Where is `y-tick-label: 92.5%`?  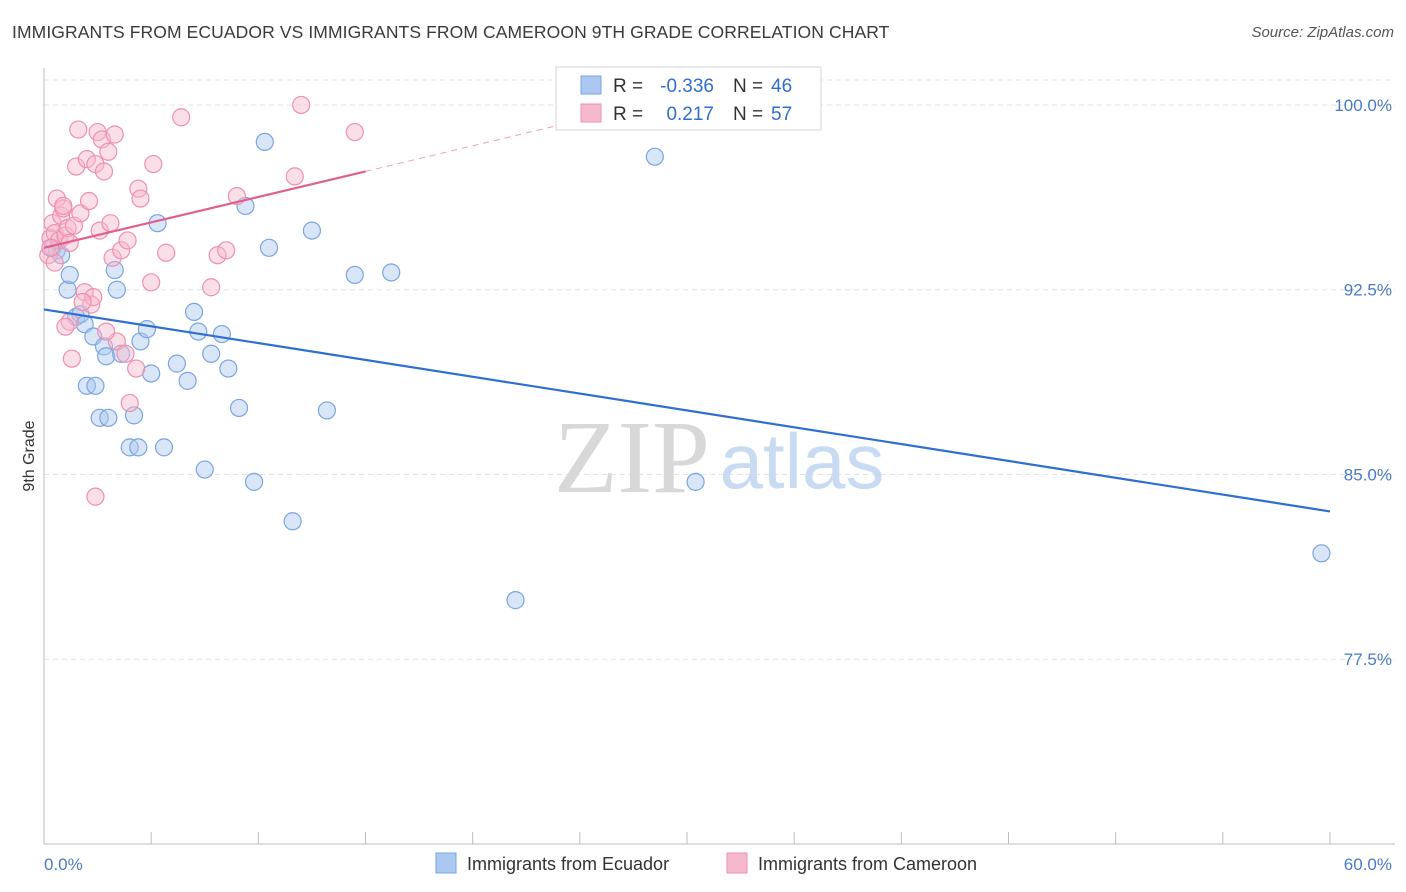
y-tick-label: 92.5% is located at coordinates (1368, 290).